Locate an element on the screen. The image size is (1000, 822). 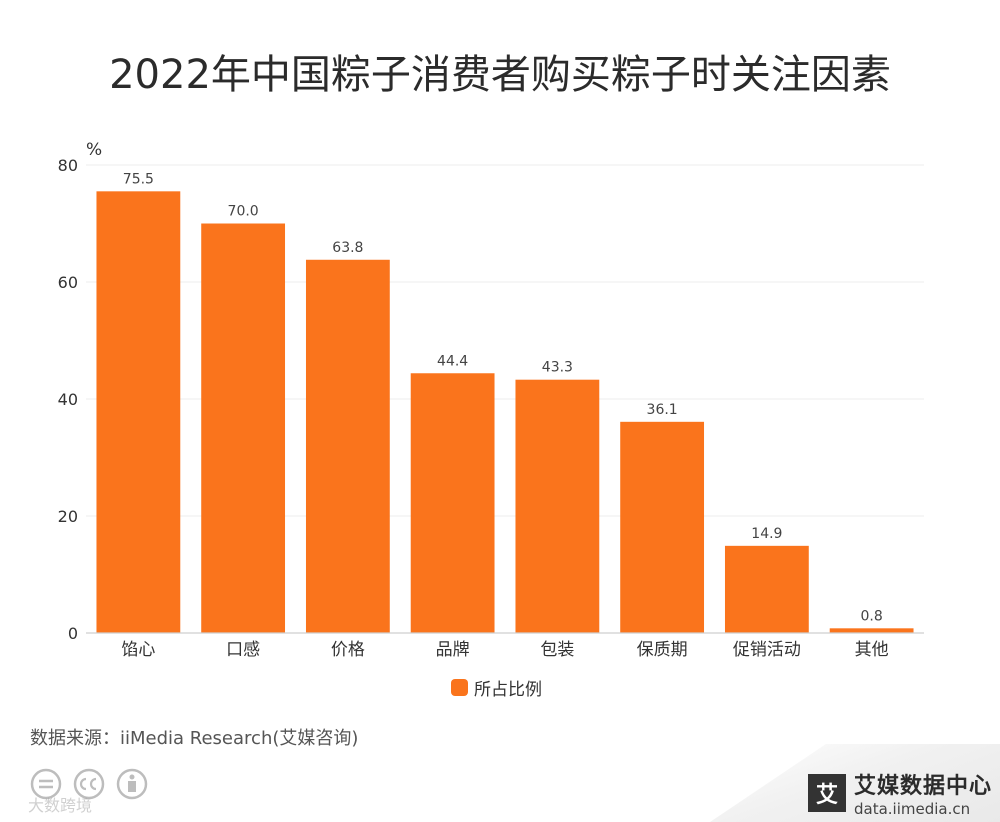
source-note: 数据来源：iiMedia Research(艾媒咨询) is located at coordinates (194, 738).